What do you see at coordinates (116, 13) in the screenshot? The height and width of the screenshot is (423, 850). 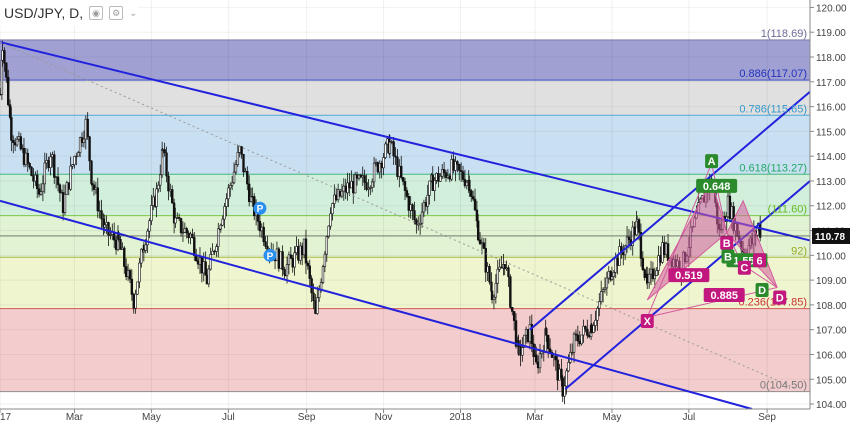 I see `settings-icon: ⚙` at bounding box center [116, 13].